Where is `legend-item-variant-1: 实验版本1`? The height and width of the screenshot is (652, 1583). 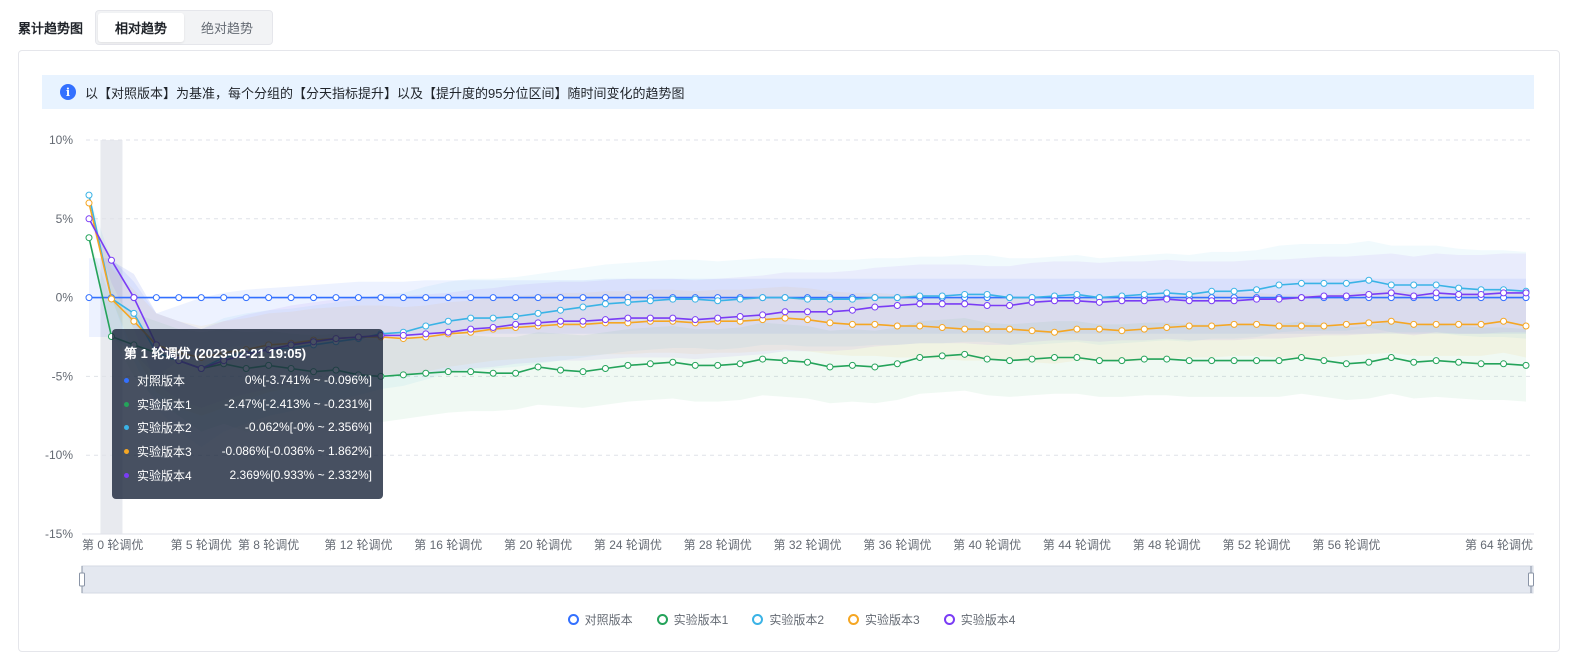
legend-item-variant-1: 实验版本1 is located at coordinates (692, 619).